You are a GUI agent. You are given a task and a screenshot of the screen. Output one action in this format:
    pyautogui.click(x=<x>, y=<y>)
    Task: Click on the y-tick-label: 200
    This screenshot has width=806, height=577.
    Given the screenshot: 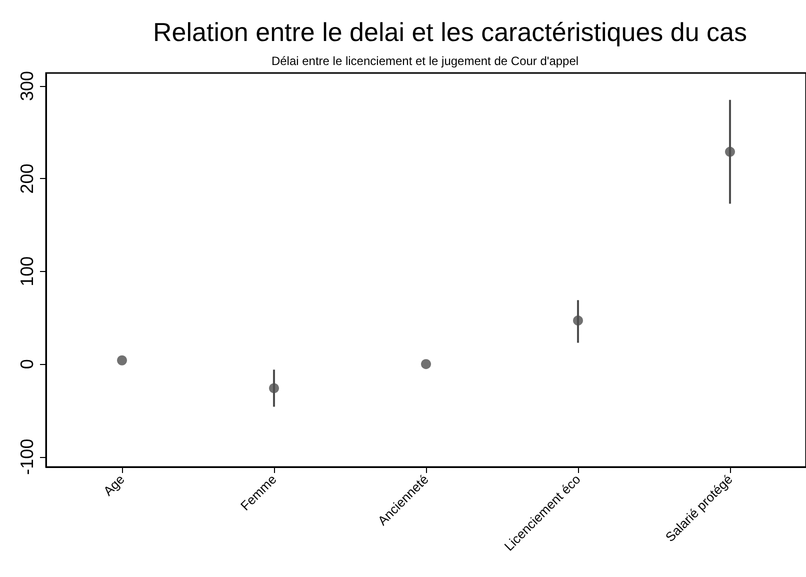 What is the action you would take?
    pyautogui.click(x=27, y=179)
    